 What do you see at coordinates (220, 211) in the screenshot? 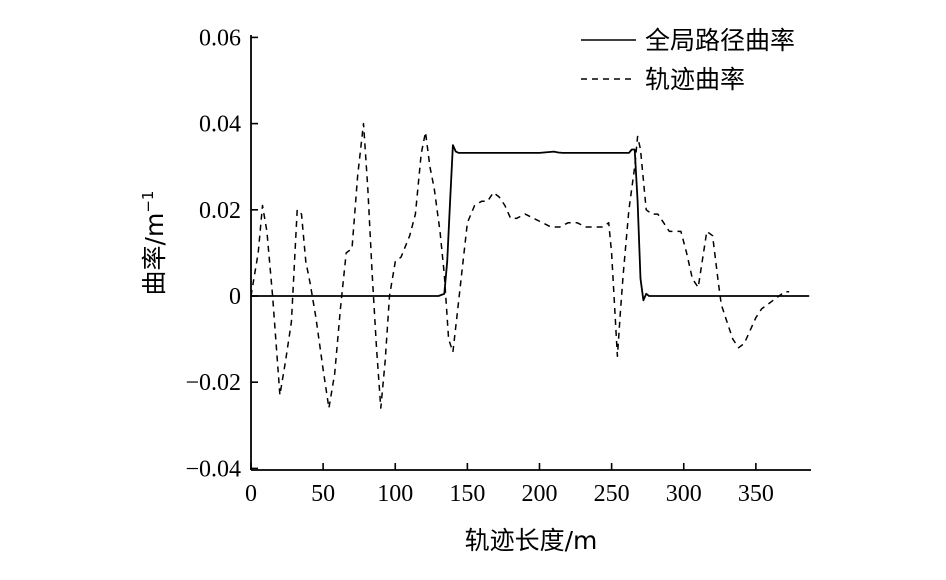
I see `y-tick-label: 0.02` at bounding box center [220, 211].